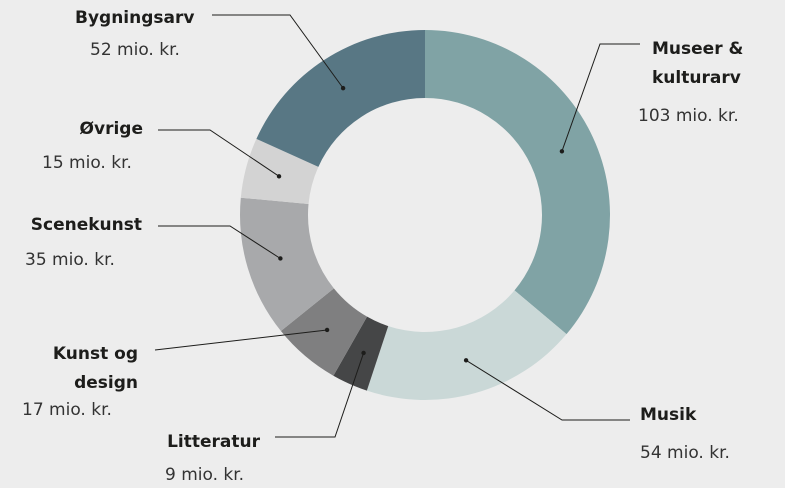 The image size is (785, 488). What do you see at coordinates (87, 163) in the screenshot?
I see `value-label: 15 mio. kr.` at bounding box center [87, 163].